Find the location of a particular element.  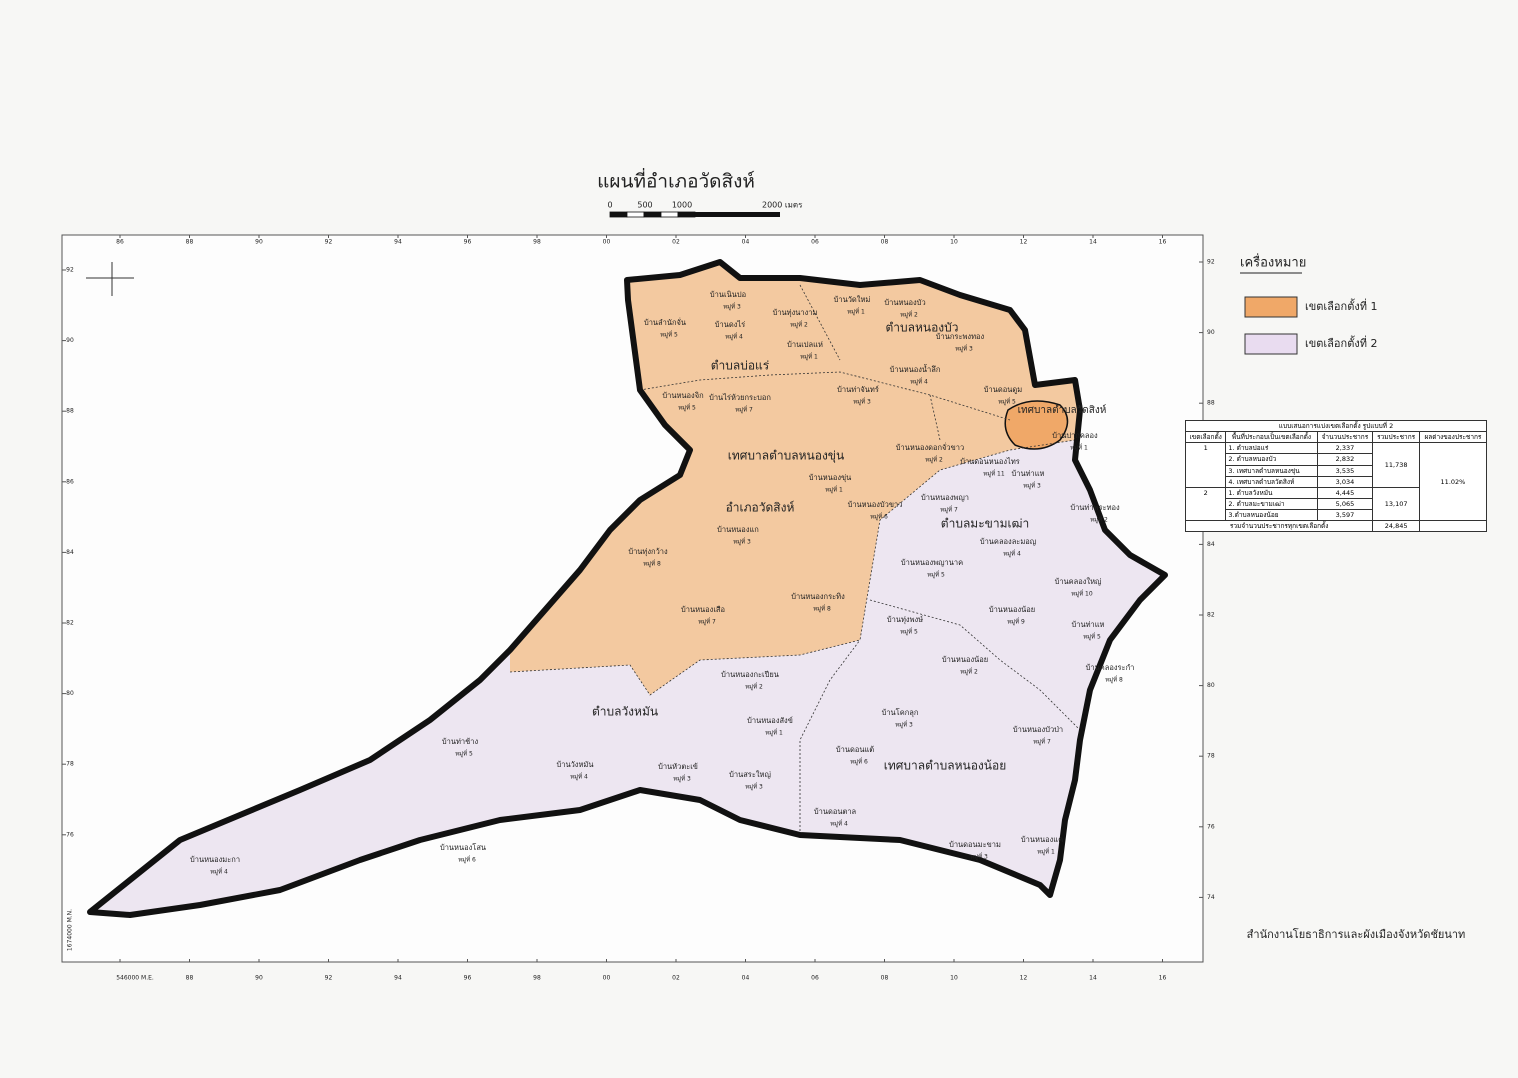

village-name: บ้านวังหมัน is located at coordinates (575, 764).